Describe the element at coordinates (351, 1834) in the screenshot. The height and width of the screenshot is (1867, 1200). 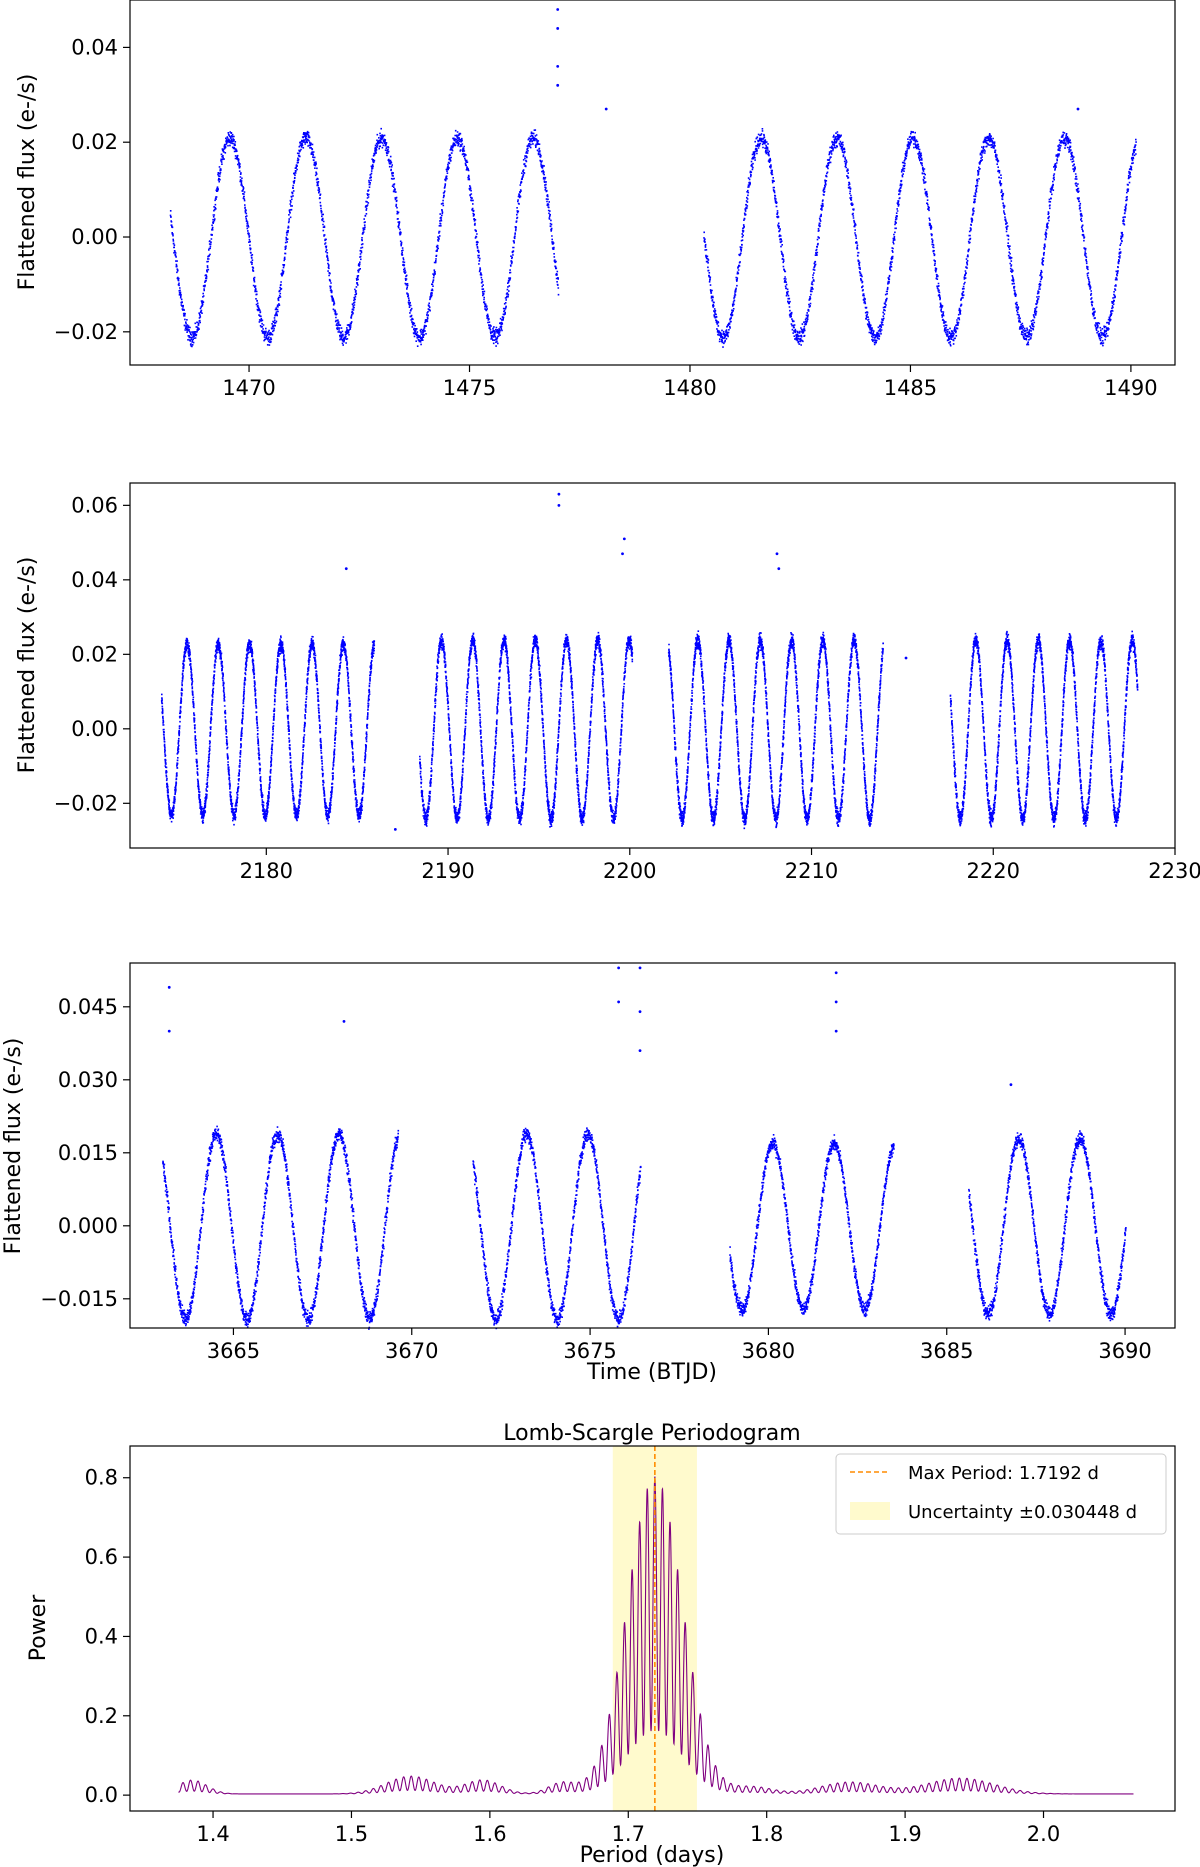
I see `x-tick-label: 1.5` at that location.